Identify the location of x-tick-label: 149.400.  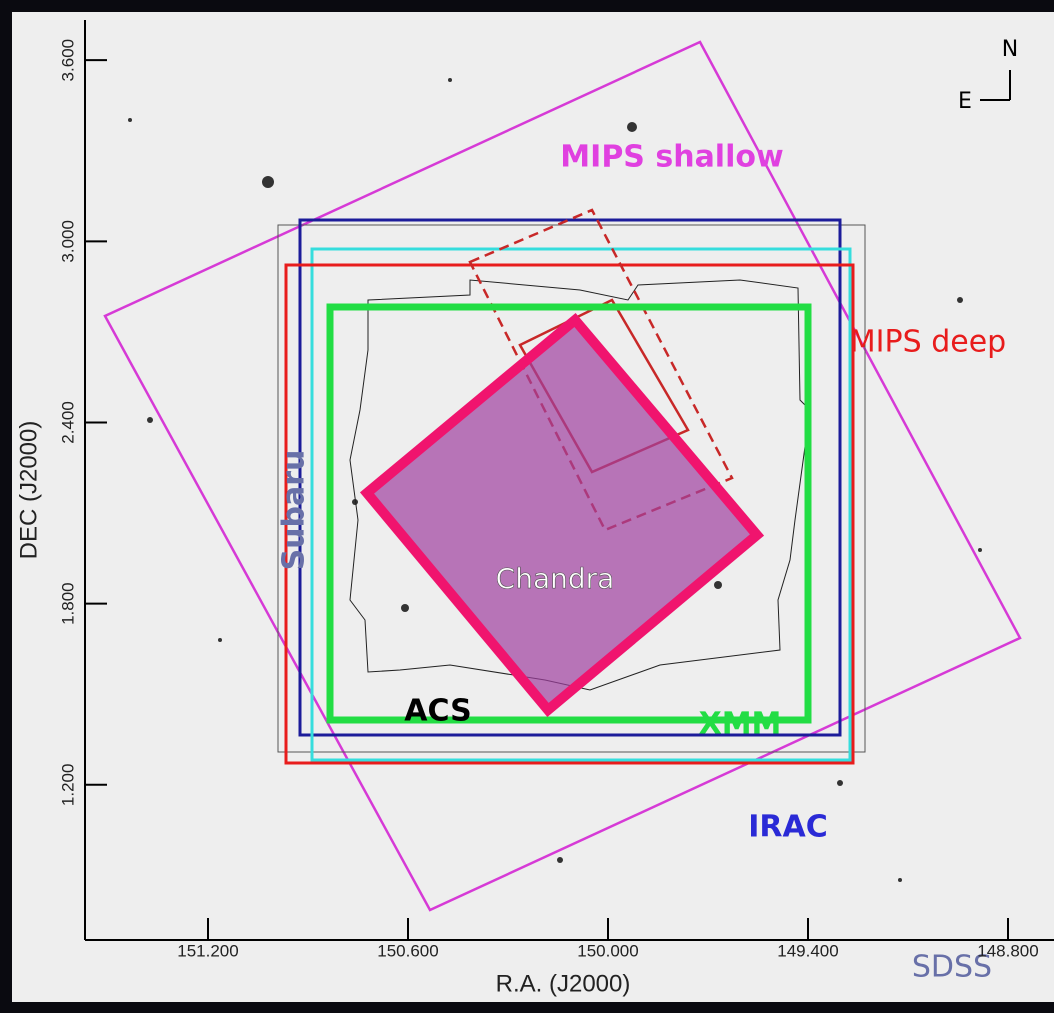
(807, 950).